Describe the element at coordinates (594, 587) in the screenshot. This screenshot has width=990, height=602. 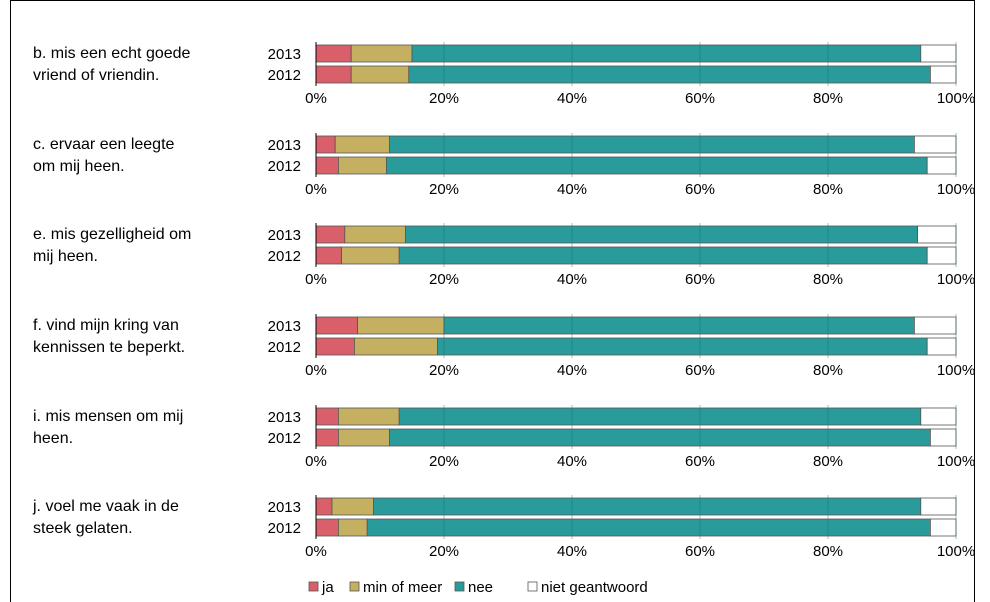
I see `legend-label: niet geantwoord` at that location.